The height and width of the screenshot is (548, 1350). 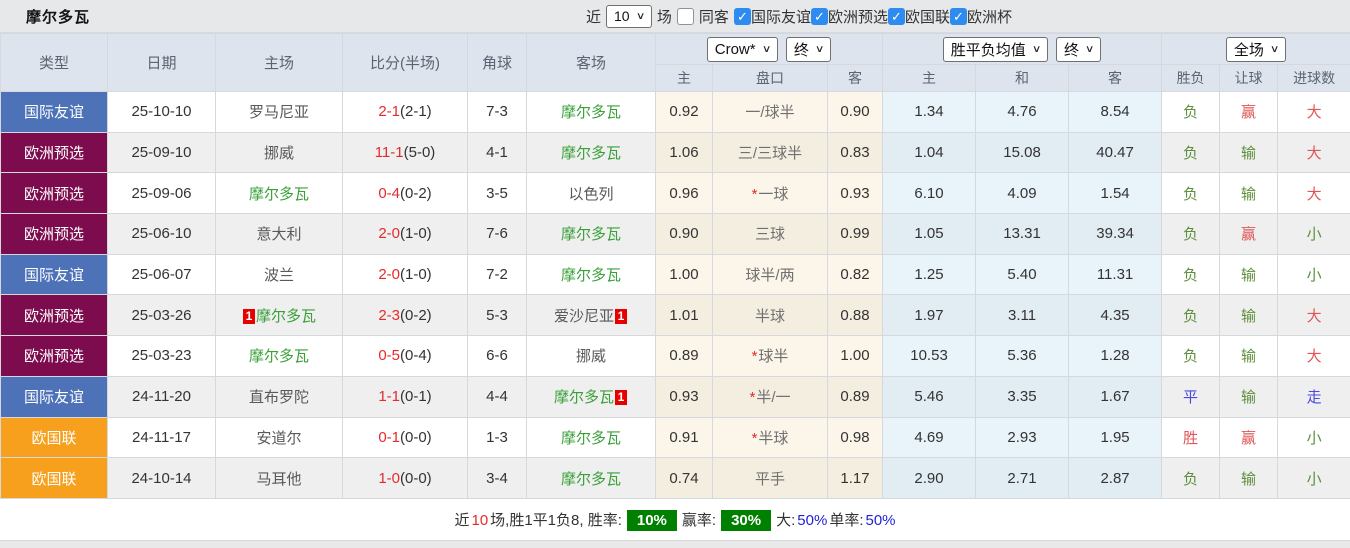 What do you see at coordinates (652, 520) in the screenshot?
I see `summary-part: 10%` at bounding box center [652, 520].